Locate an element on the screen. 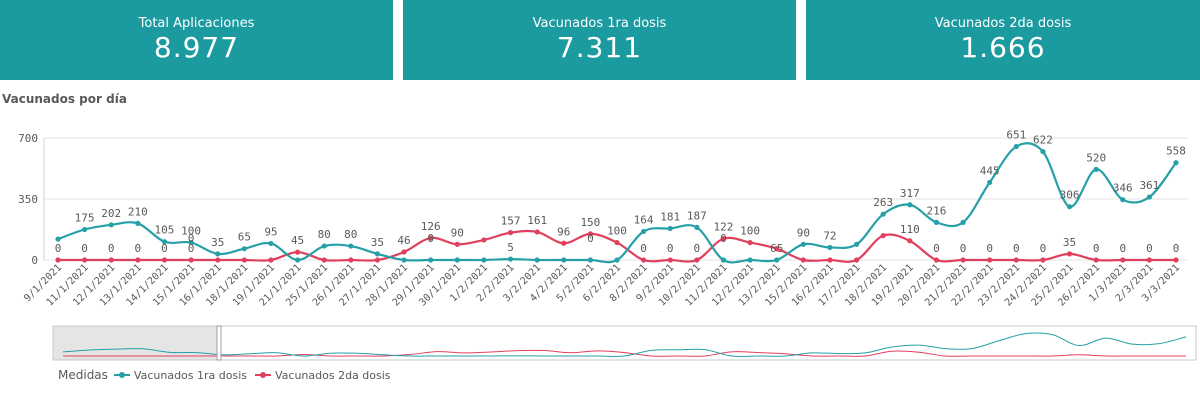 The height and width of the screenshot is (401, 1200). kpi-total-aplicaciones: Total Aplicaciones 8.977 is located at coordinates (196, 40).